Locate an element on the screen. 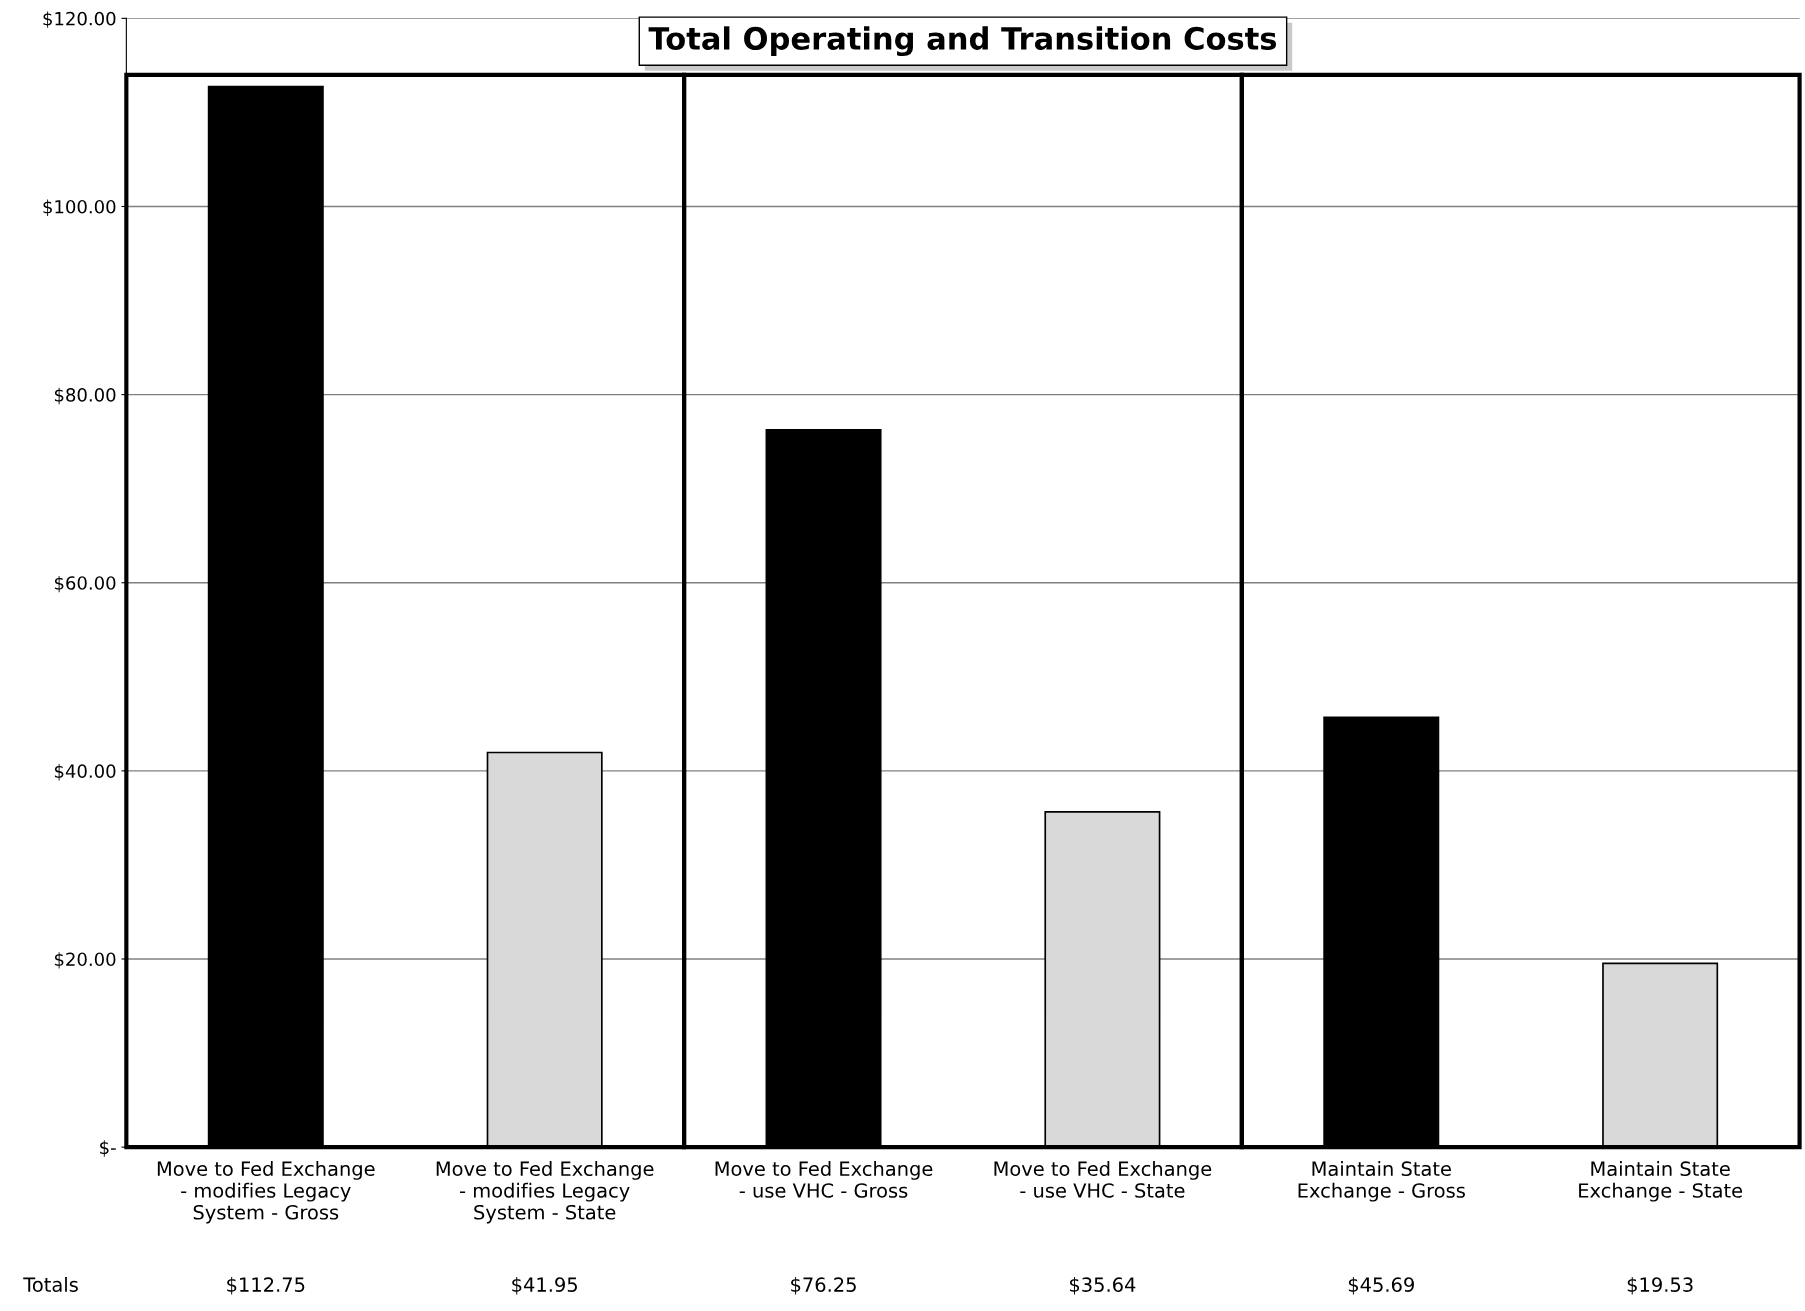 This screenshot has width=1805, height=1311. x-tick-label: Maintain State Exchange - State is located at coordinates (1661, 1181).